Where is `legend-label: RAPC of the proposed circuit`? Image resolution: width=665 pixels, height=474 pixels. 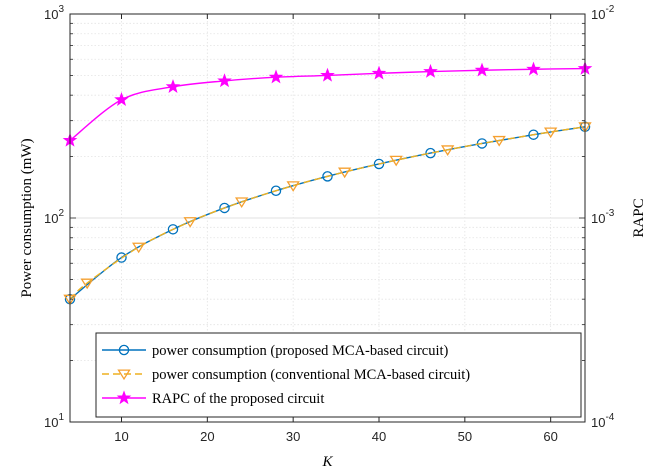
legend-label: RAPC of the proposed circuit is located at coordinates (238, 399).